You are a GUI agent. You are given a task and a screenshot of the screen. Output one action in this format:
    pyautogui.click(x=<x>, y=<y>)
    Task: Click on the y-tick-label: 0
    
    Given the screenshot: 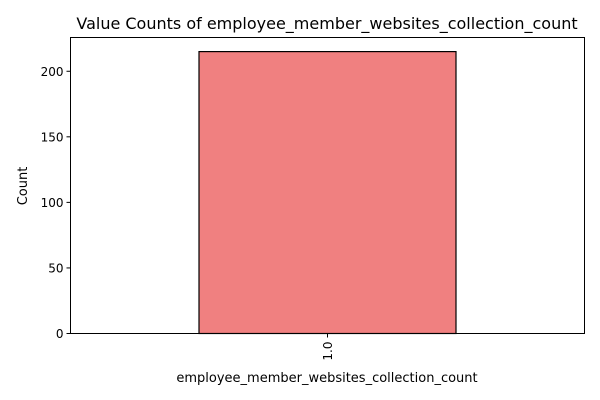 What is the action you would take?
    pyautogui.click(x=60, y=334)
    